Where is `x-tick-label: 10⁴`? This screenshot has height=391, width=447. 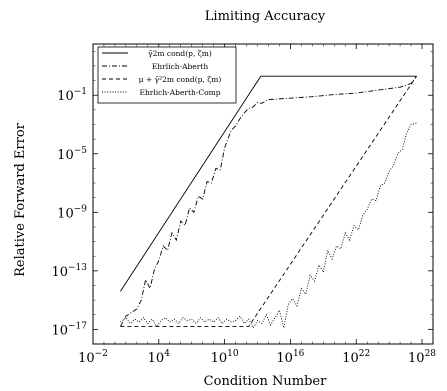 x-tick-label: 10⁴ is located at coordinates (159, 357).